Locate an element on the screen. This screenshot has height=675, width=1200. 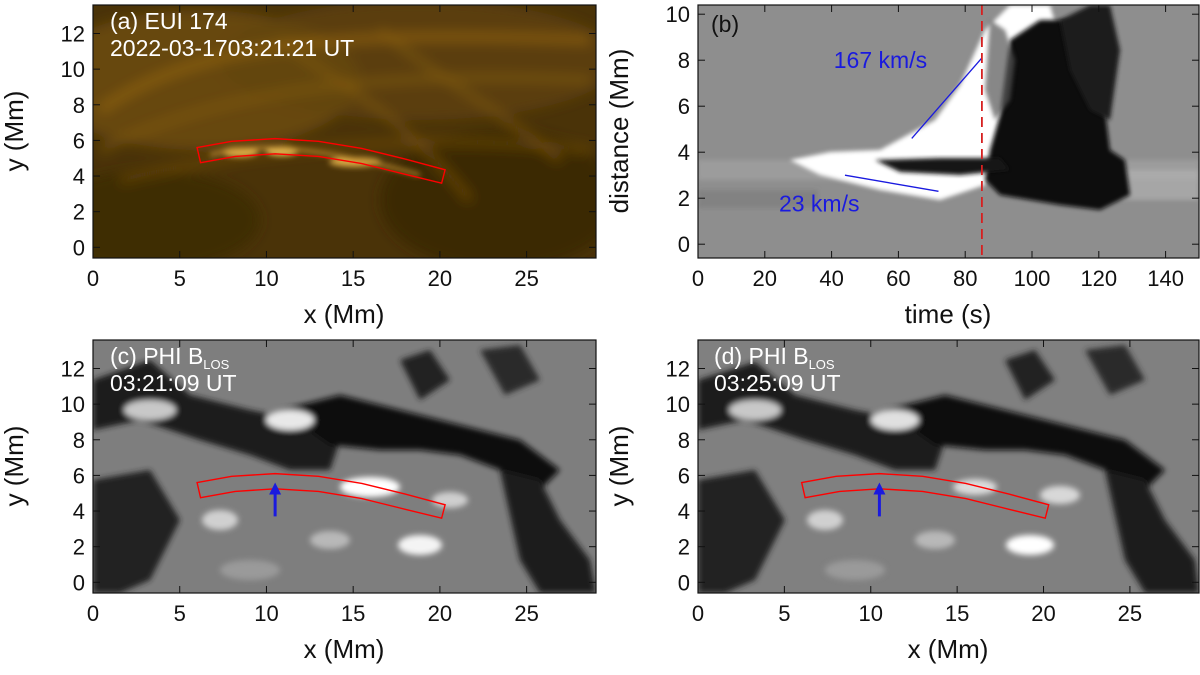
panel-d-xtick-label: 15 is located at coordinates (957, 613).